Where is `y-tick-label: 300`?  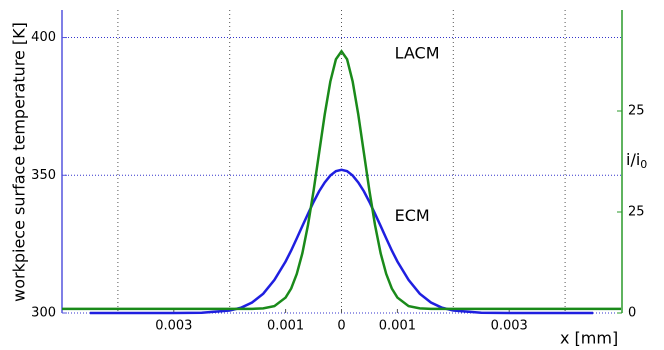 y-tick-label: 300 is located at coordinates (43, 313).